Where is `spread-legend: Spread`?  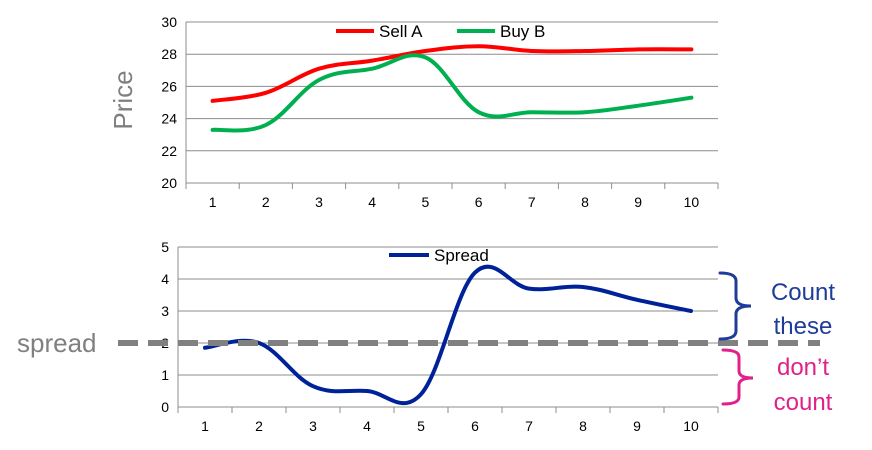 spread-legend: Spread is located at coordinates (439, 255).